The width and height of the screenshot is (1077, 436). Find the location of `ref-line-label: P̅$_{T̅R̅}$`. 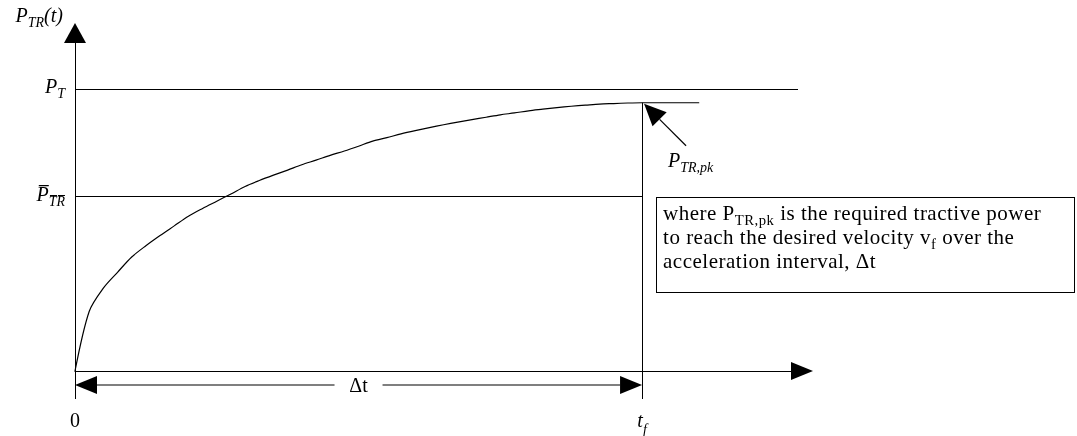

ref-line-label: P̅$_{T̅R̅}$ is located at coordinates (50, 195).